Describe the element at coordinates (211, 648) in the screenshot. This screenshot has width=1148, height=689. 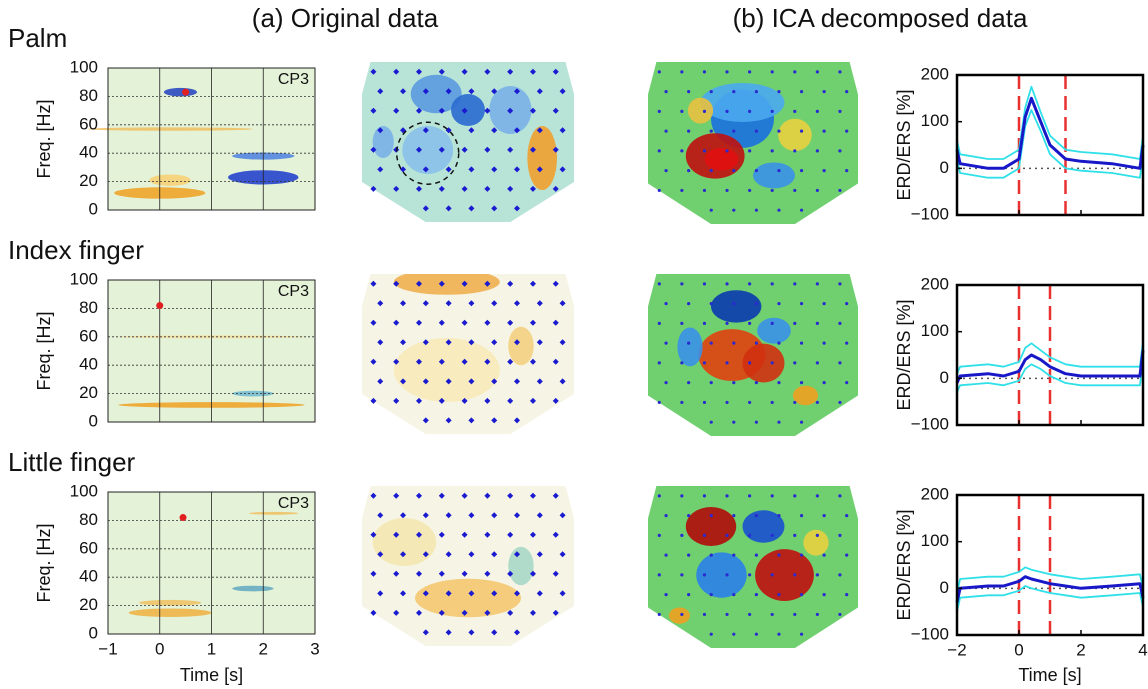
I see `x-tick-label: 1` at that location.